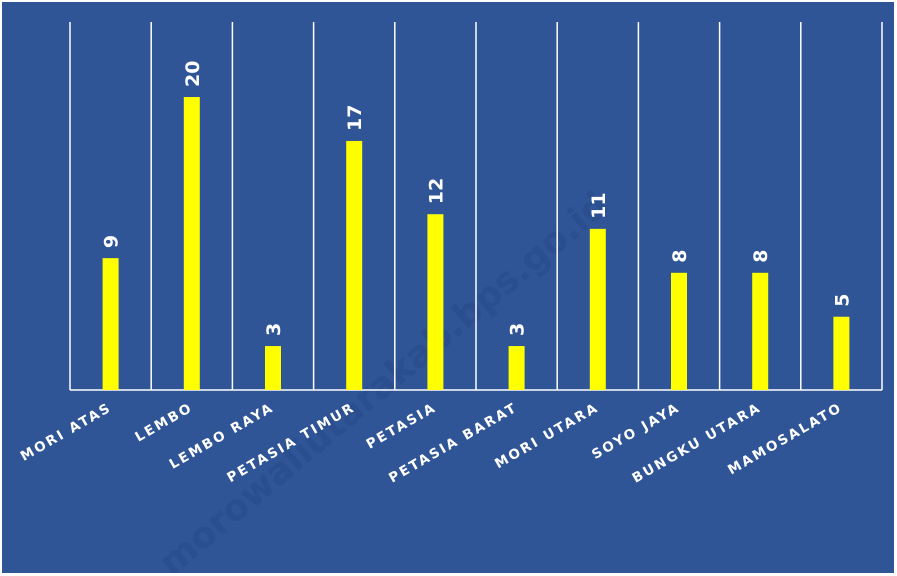 Image resolution: width=897 pixels, height=576 pixels. I want to click on tick-label: LEMBO, so click(163, 423).